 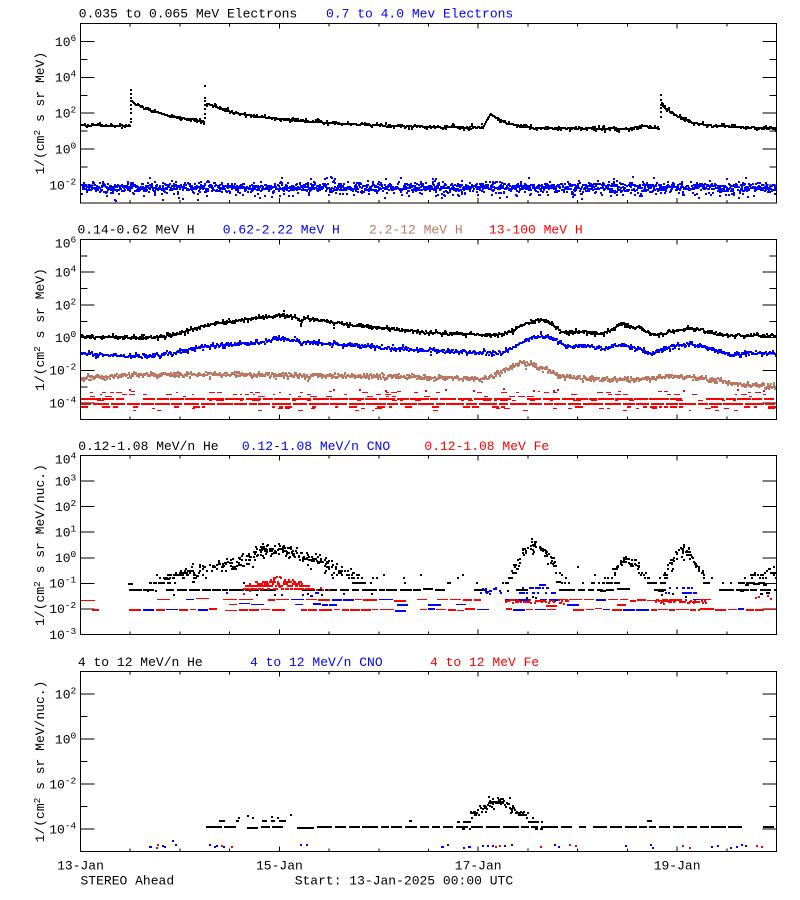 I want to click on svg-text: 17-Jan, so click(x=478, y=866).